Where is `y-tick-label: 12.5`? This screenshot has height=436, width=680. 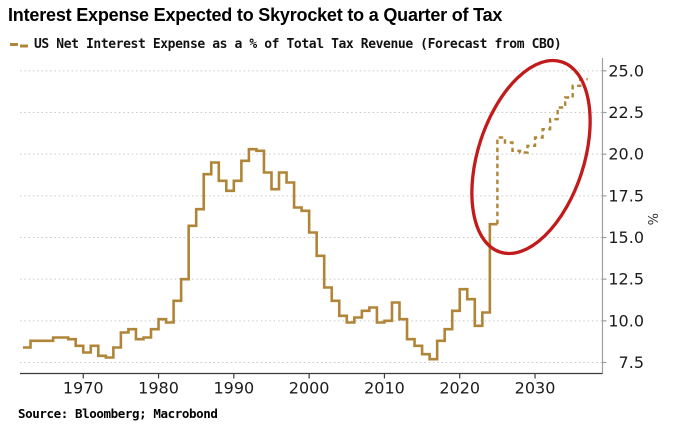 y-tick-label: 12.5 is located at coordinates (626, 279).